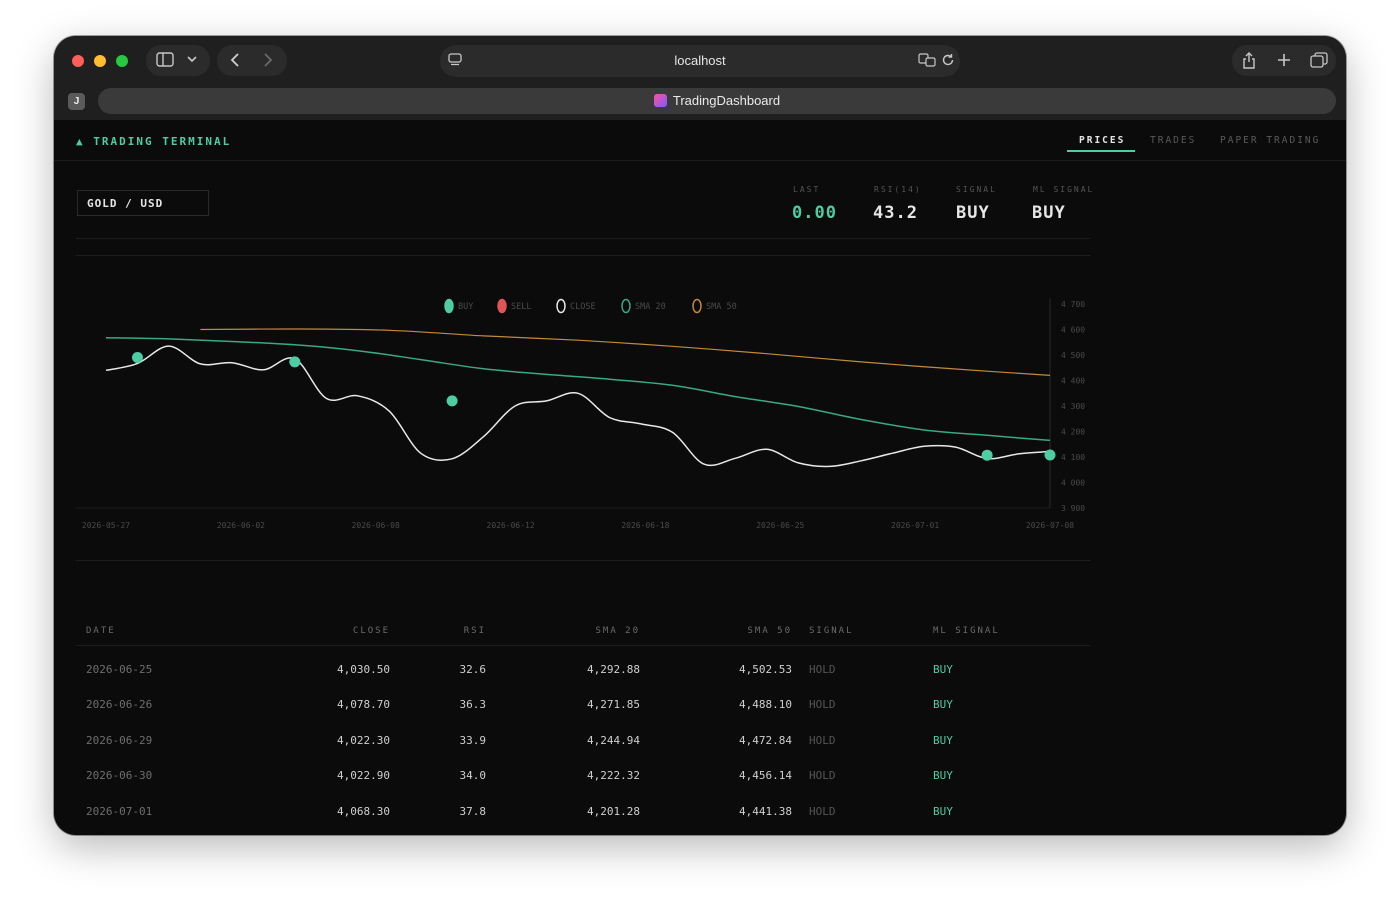  What do you see at coordinates (915, 525) in the screenshot?
I see `x-tick-label: 2026-07-01` at bounding box center [915, 525].